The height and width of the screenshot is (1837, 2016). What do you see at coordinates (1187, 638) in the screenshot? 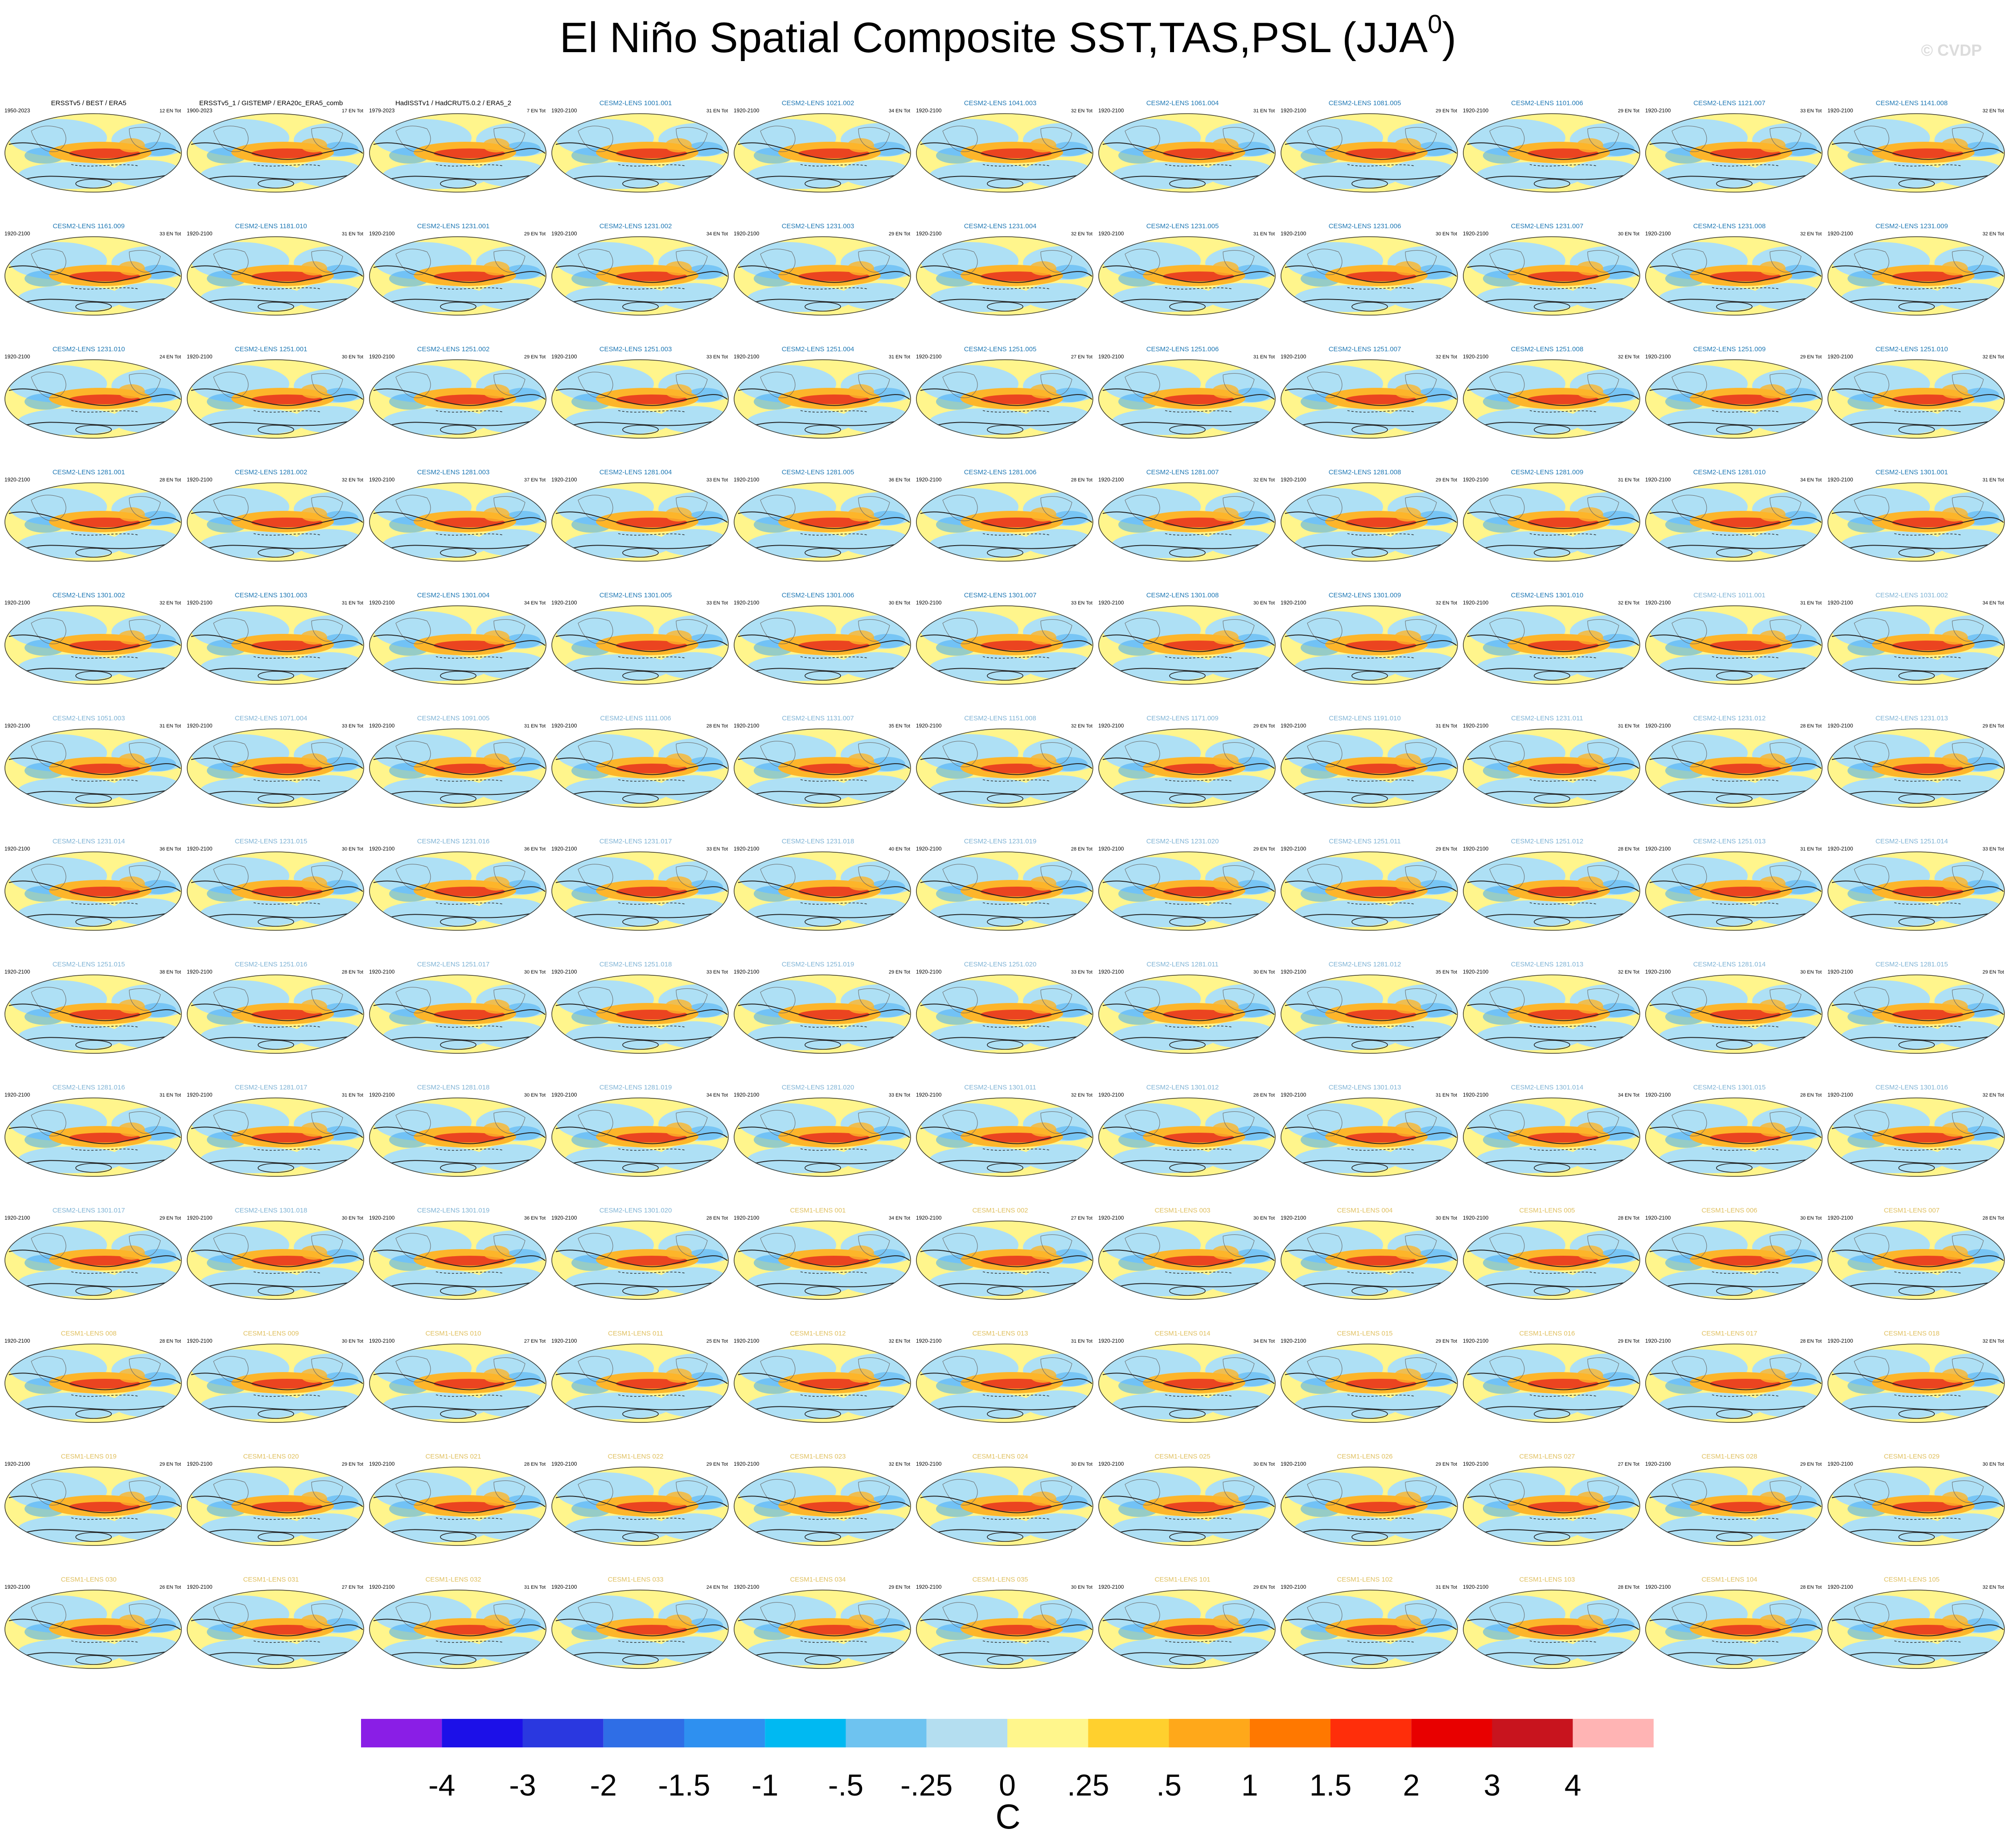
I see `map-panel: 1920-2100 CESM2-LENS 1301.008 30 EN Tot` at bounding box center [1187, 638].